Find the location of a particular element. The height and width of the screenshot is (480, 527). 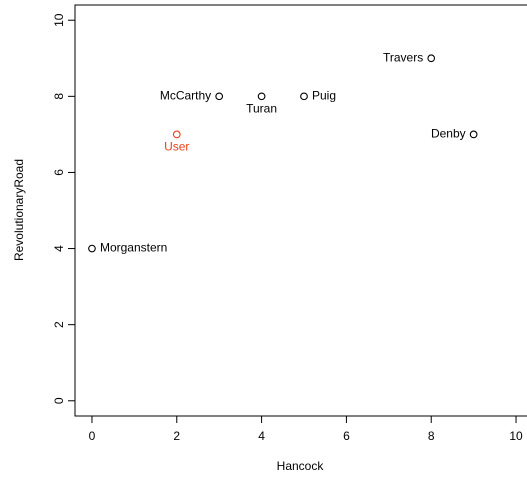

y-tick-label: 8 is located at coordinates (59, 96).